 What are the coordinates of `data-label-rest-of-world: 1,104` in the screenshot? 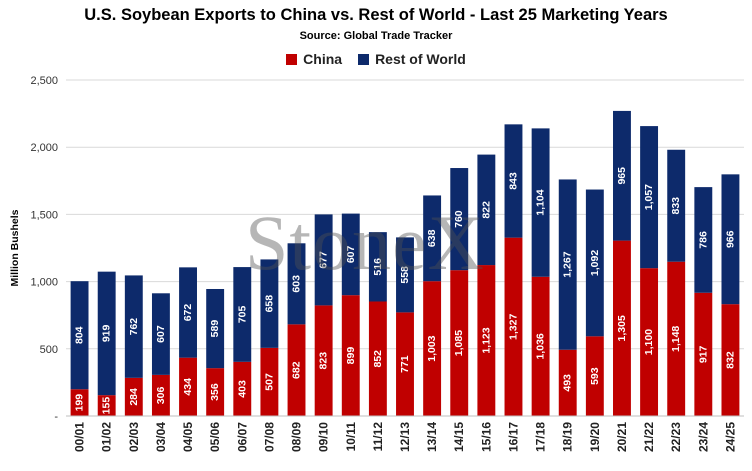 It's located at (541, 202).